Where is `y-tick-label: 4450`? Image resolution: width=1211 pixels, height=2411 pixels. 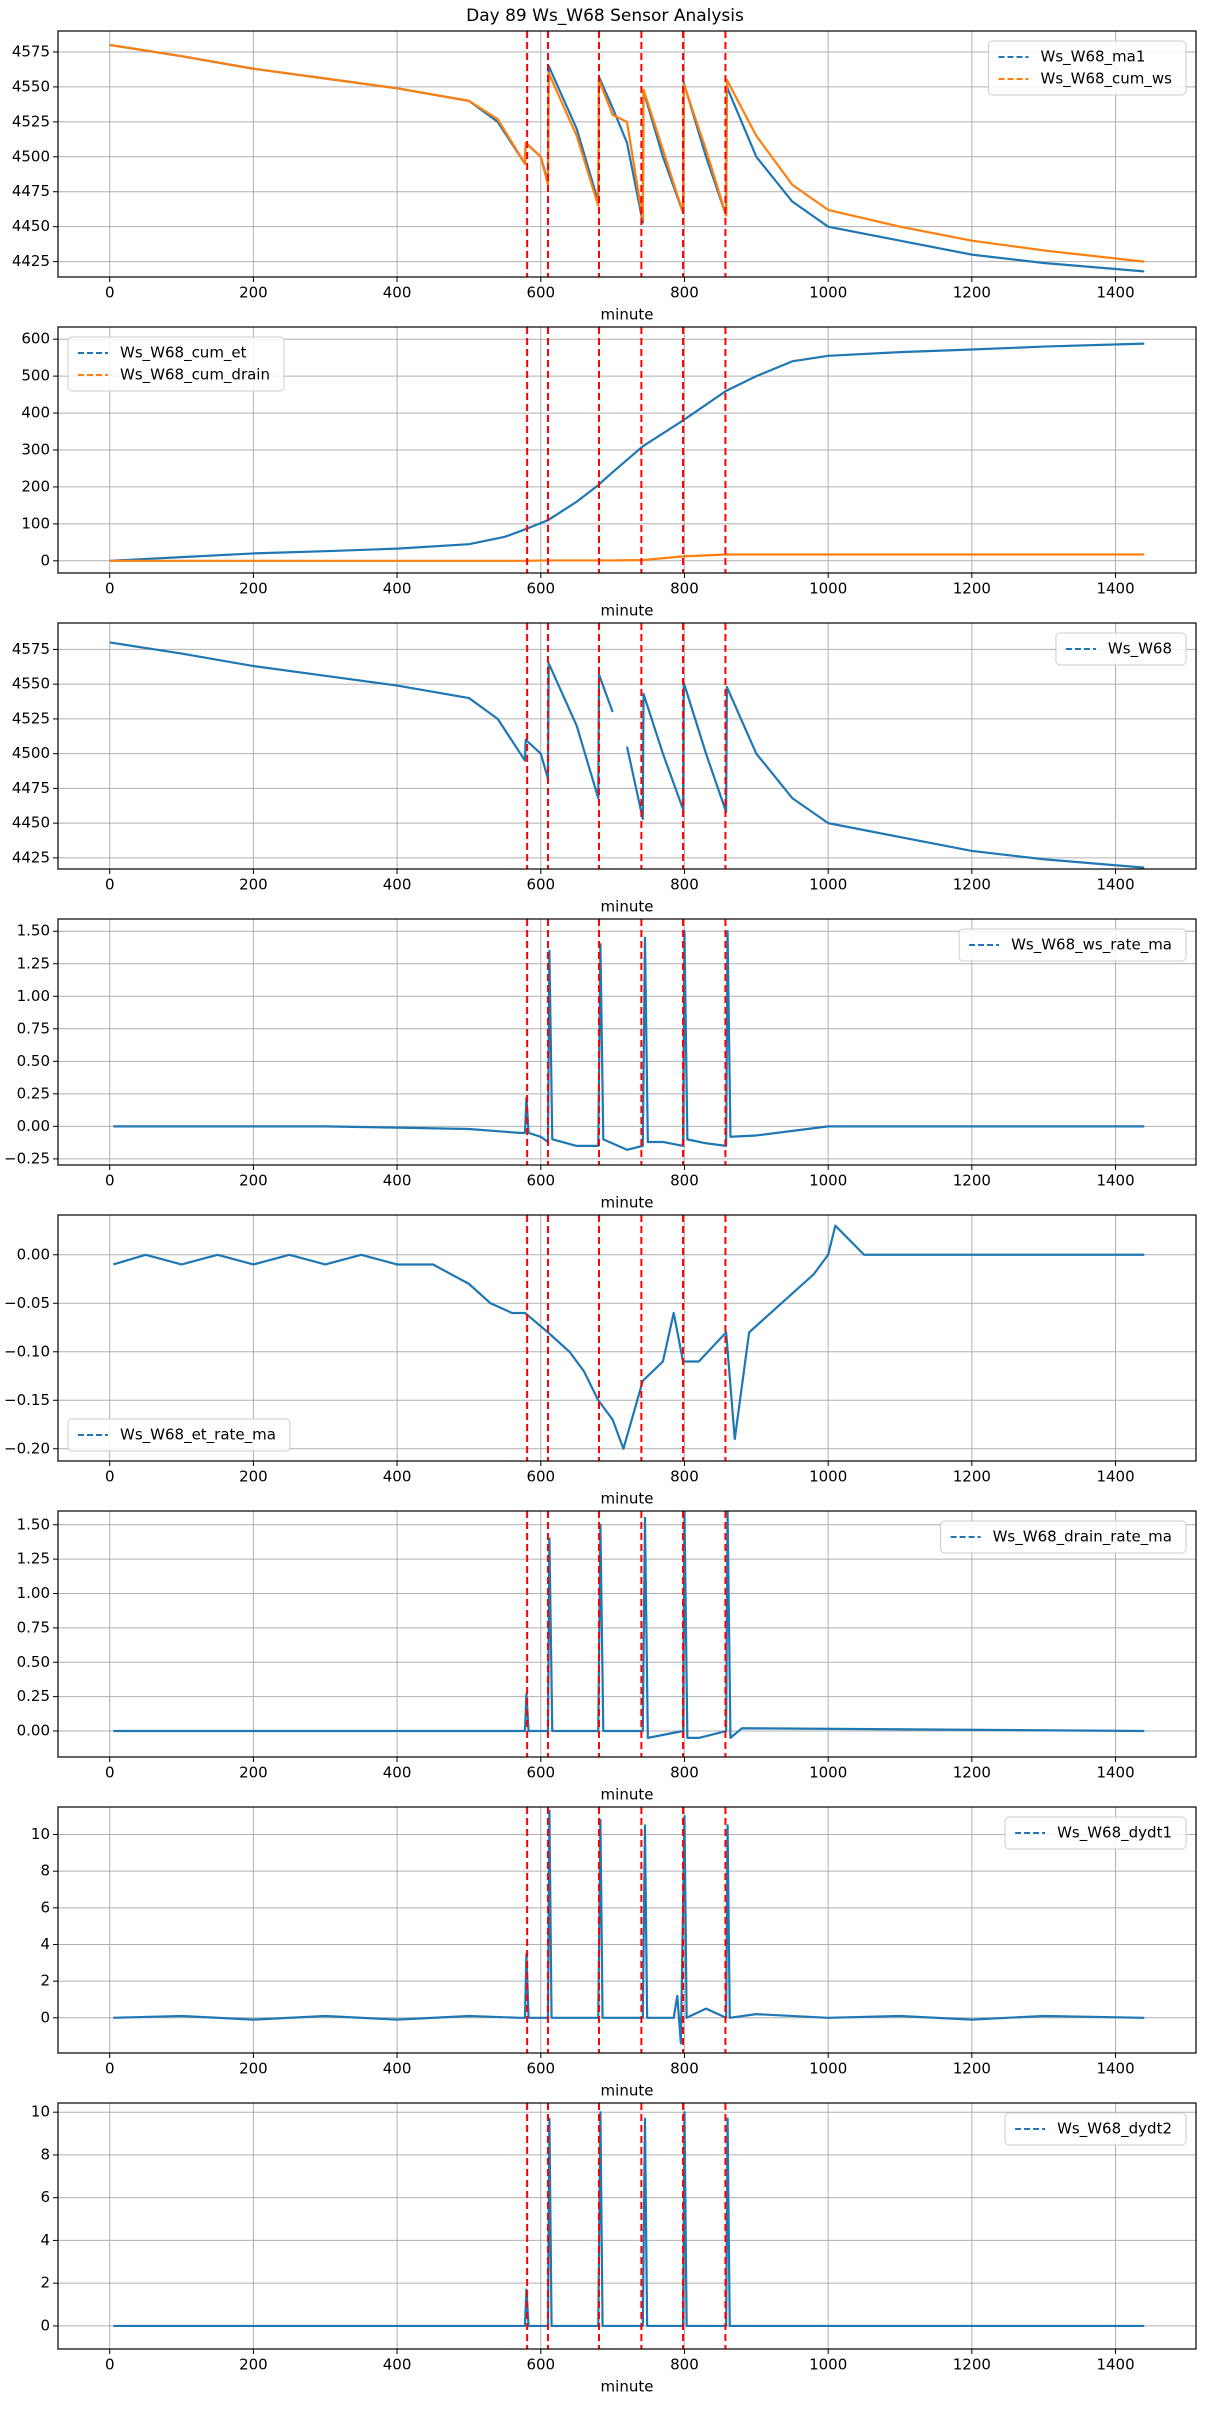
y-tick-label: 4450 is located at coordinates (31, 823).